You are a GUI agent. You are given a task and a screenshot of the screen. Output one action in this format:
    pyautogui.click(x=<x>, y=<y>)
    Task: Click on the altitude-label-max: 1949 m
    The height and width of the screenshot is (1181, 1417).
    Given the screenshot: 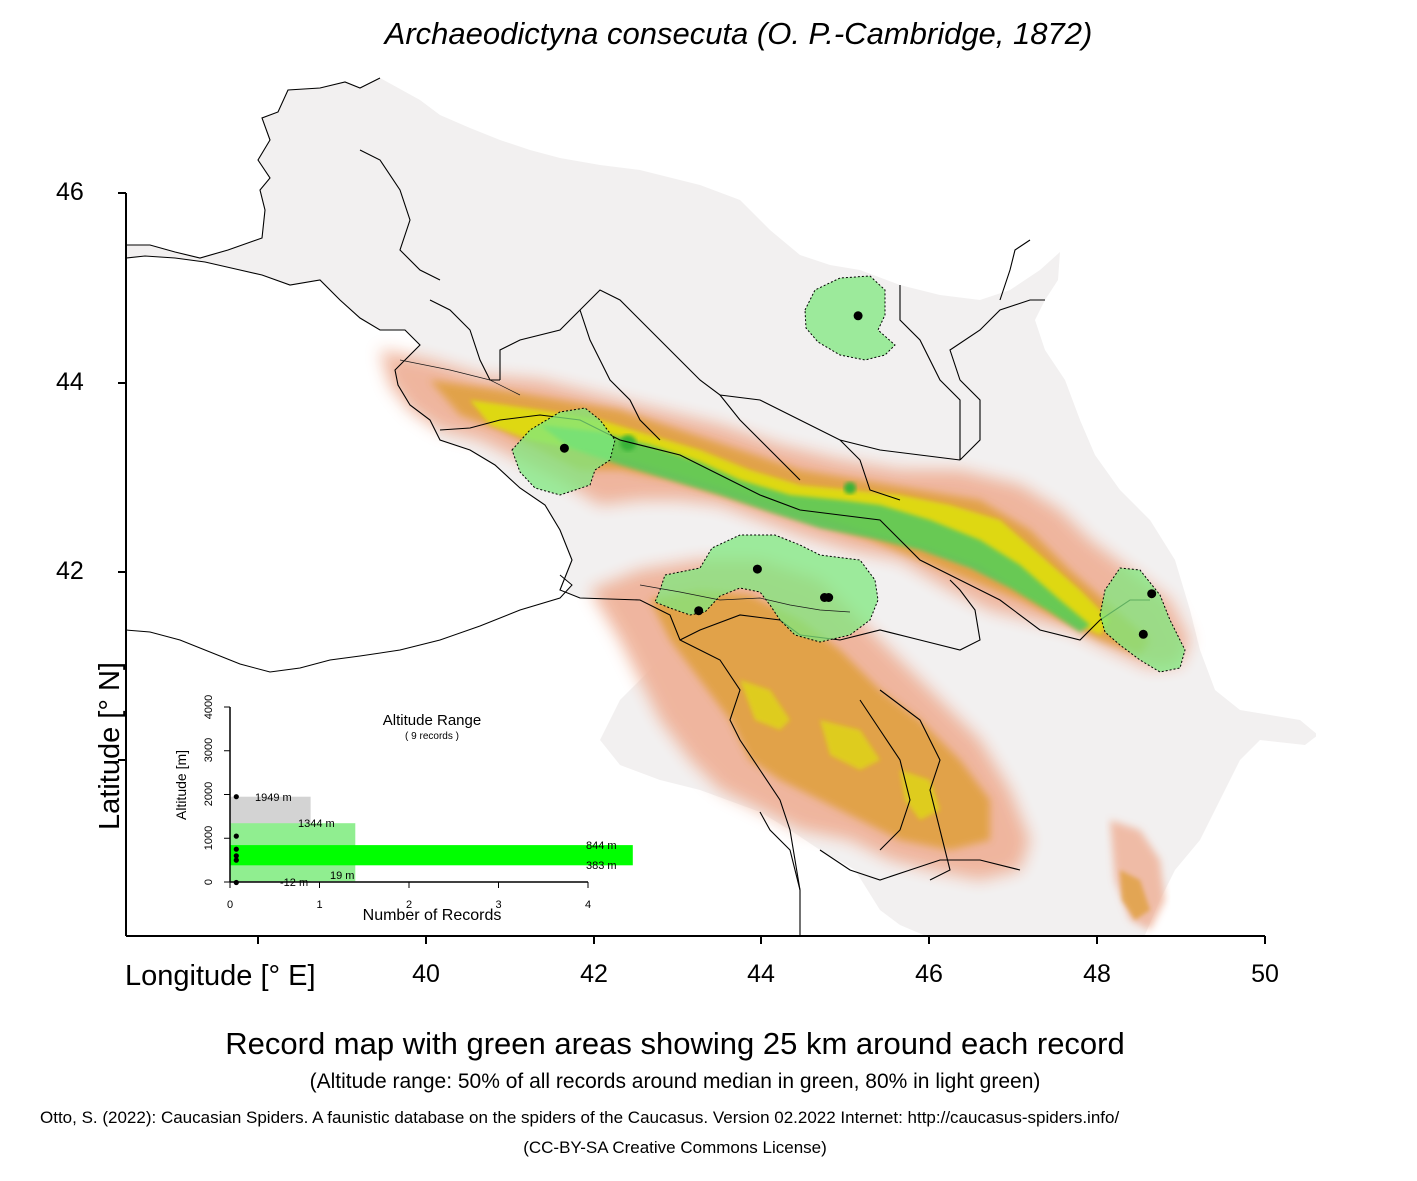 What is the action you would take?
    pyautogui.click(x=273, y=798)
    